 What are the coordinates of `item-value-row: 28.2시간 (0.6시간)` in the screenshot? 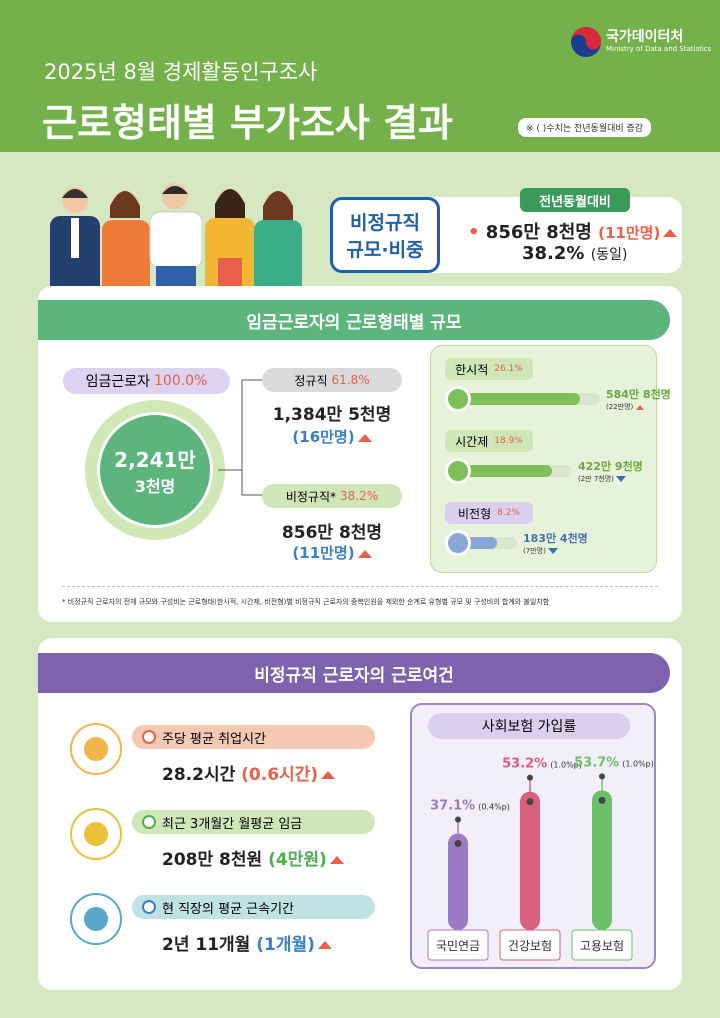 It's located at (249, 772).